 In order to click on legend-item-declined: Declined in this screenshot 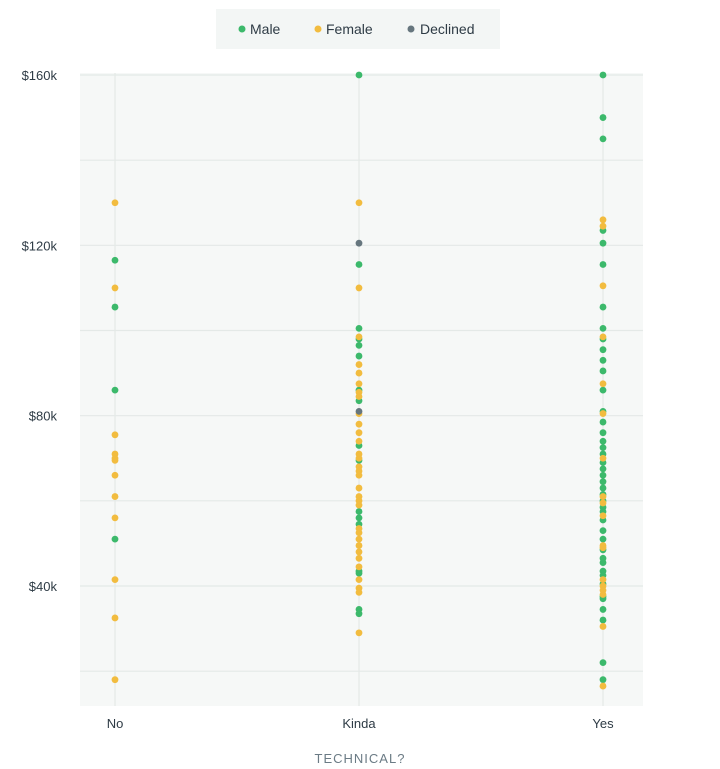, I will do `click(441, 29)`.